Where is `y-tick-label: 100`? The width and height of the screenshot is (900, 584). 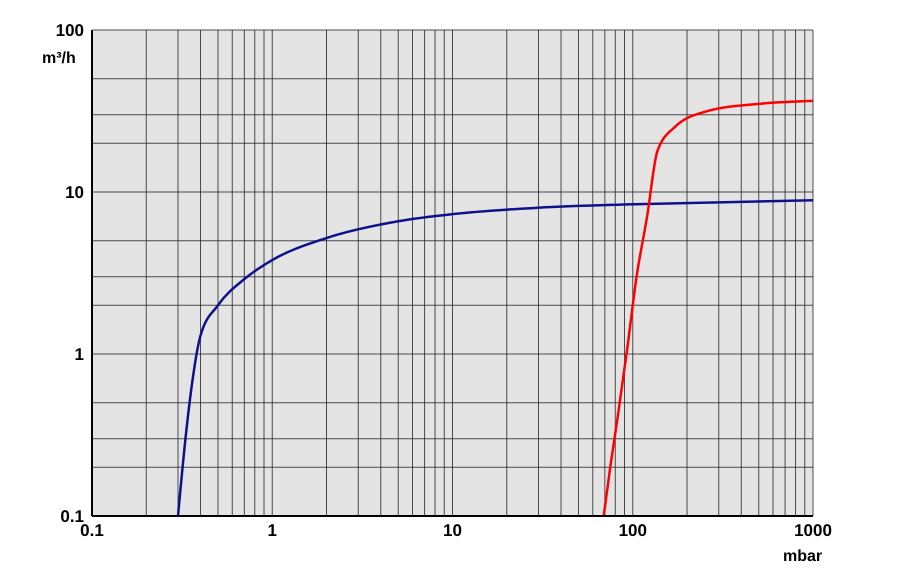 y-tick-label: 100 is located at coordinates (70, 30).